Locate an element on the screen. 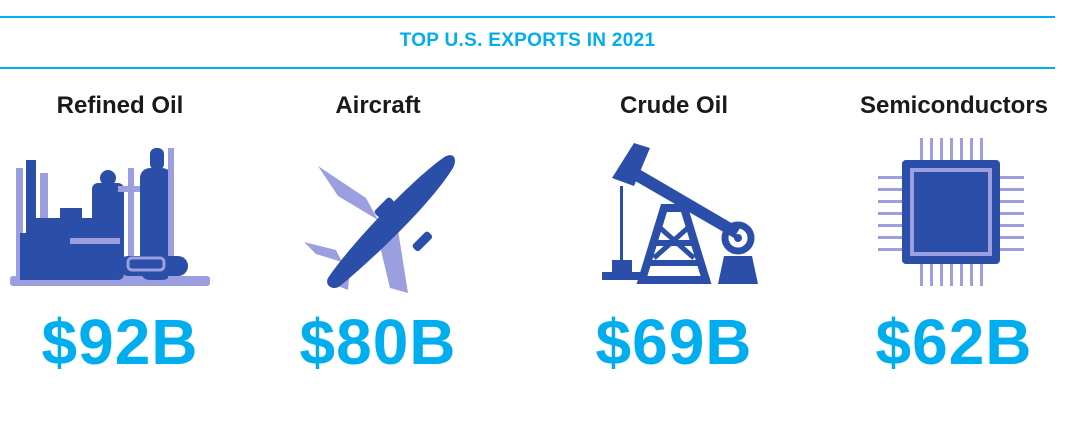  oil-pump-icon is located at coordinates (680, 213).